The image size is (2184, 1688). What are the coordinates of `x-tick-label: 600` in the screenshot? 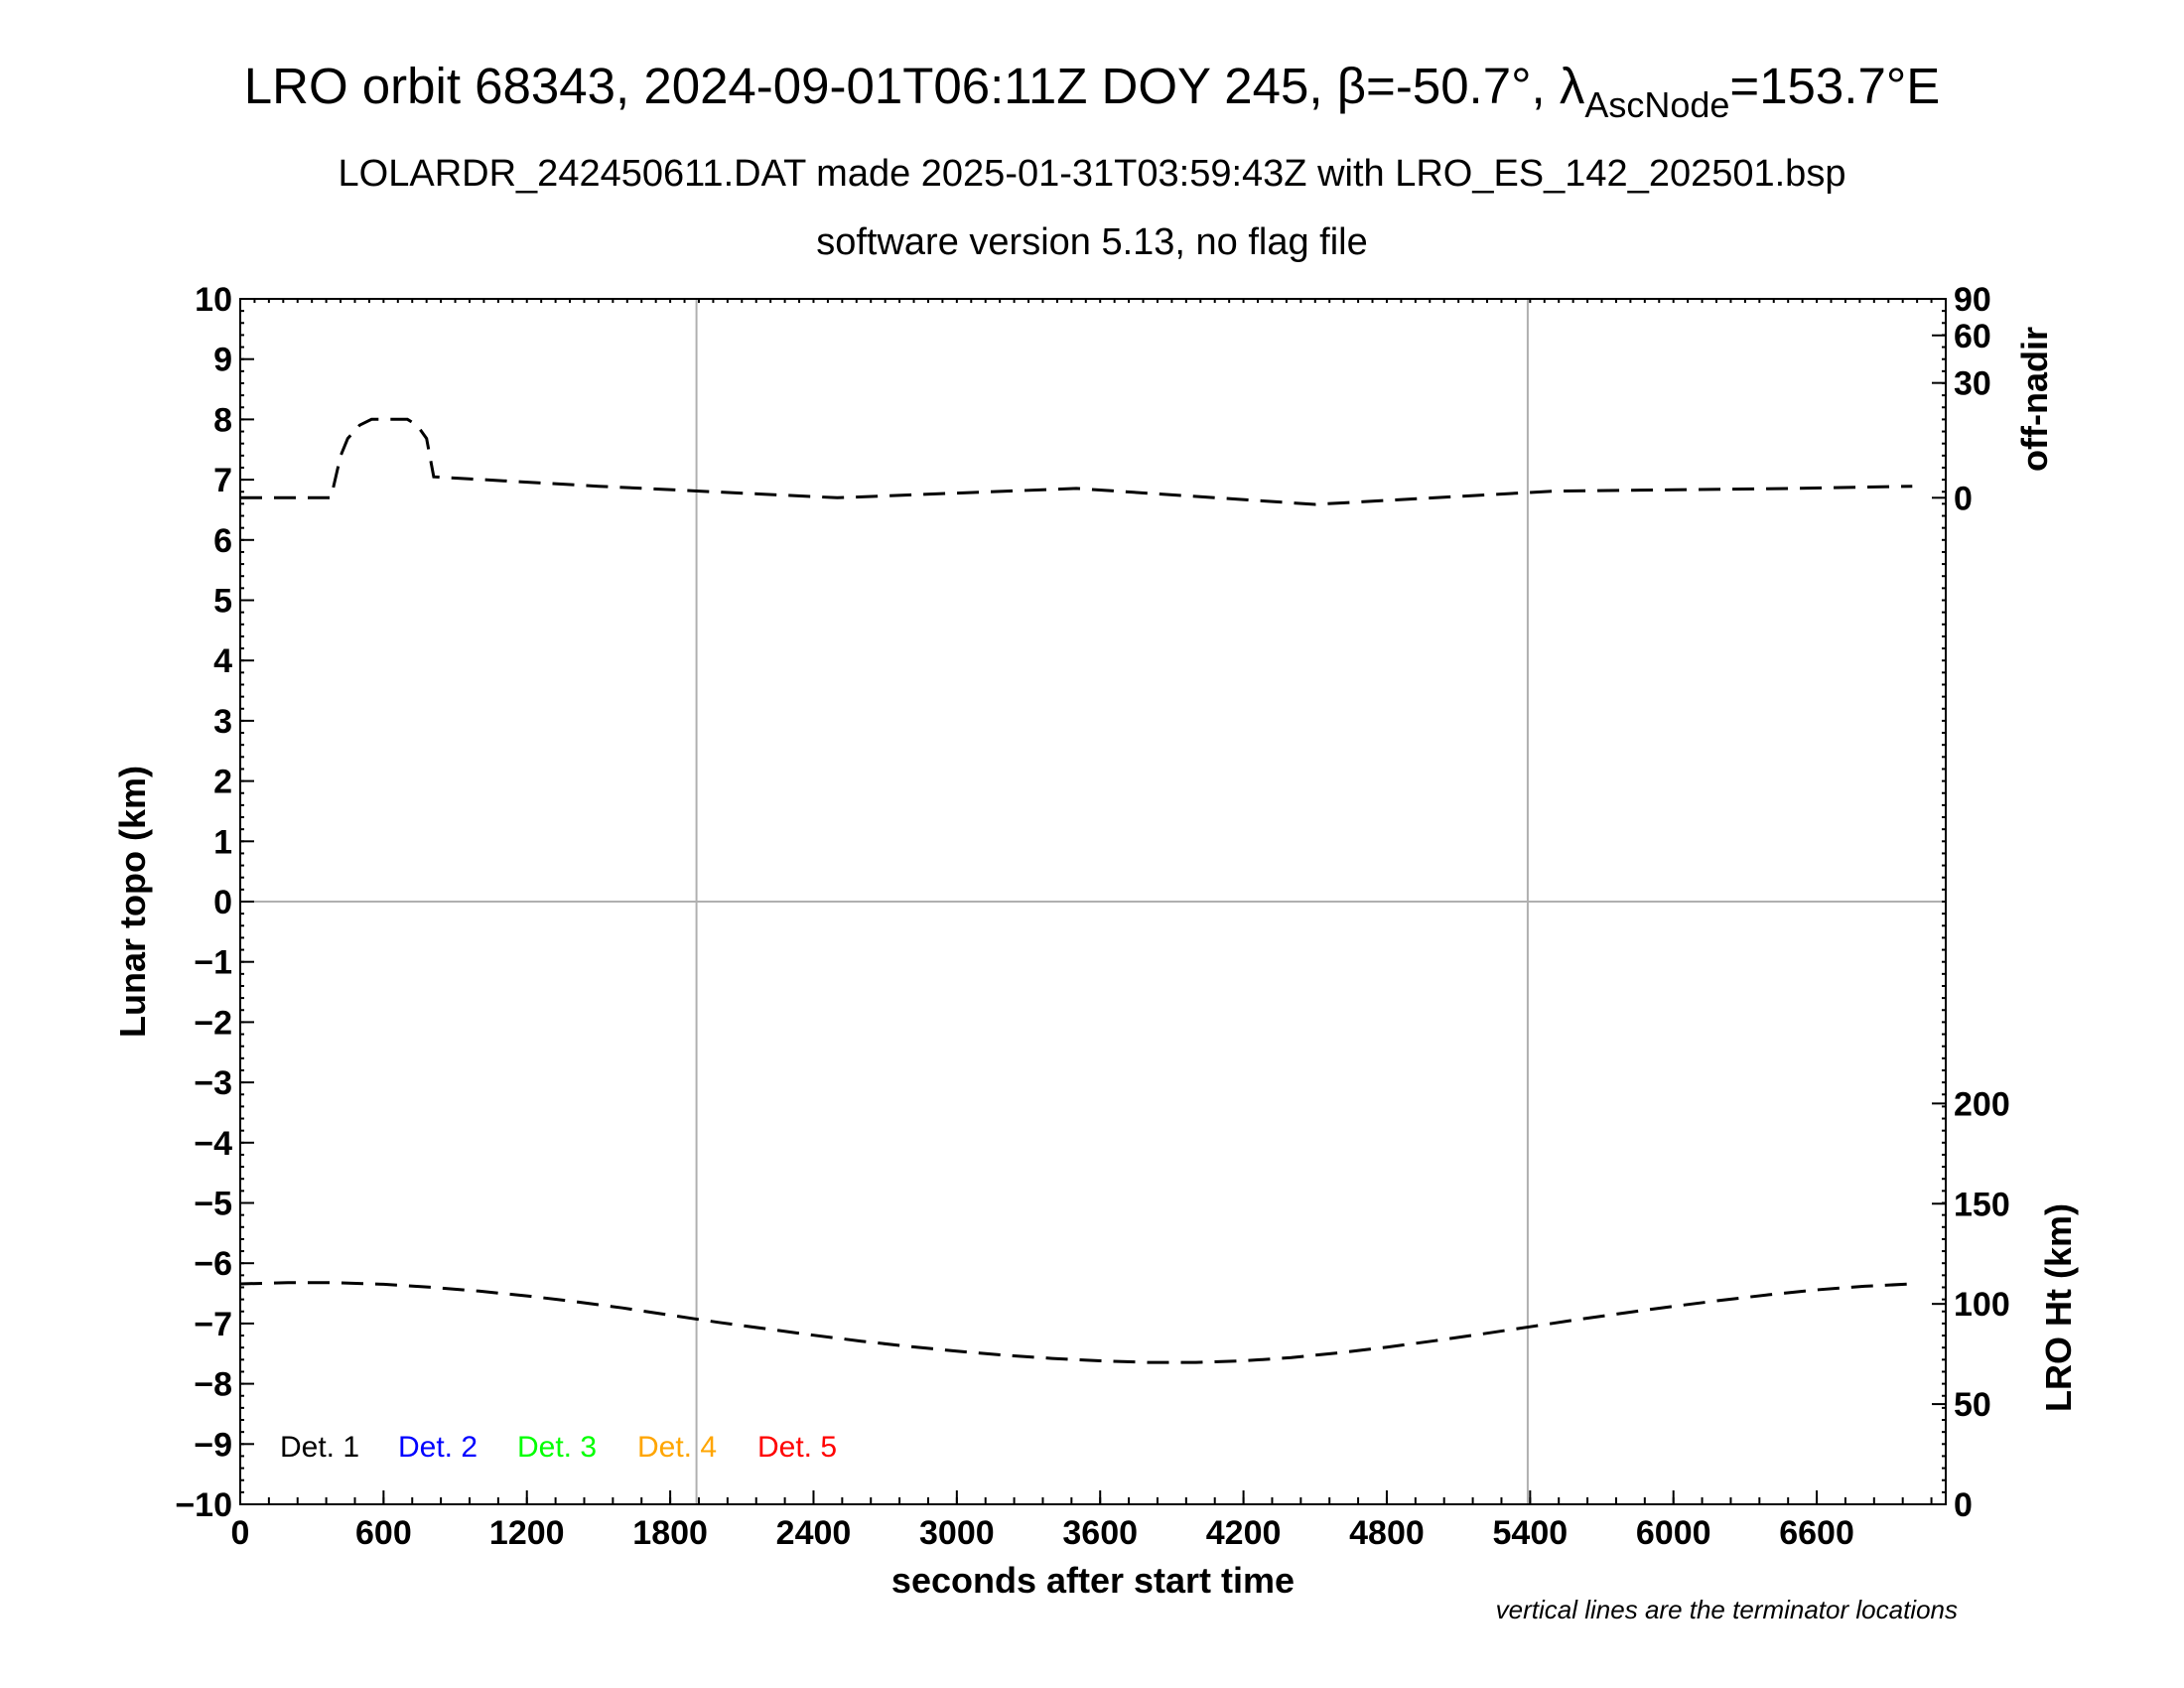 It's located at (383, 1533).